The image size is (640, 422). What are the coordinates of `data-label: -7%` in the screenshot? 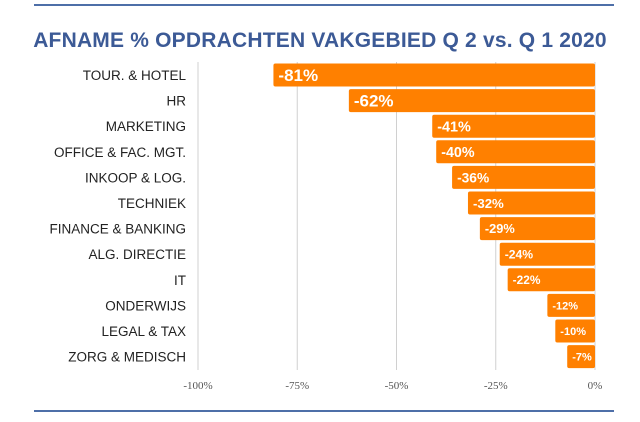 It's located at (582, 358).